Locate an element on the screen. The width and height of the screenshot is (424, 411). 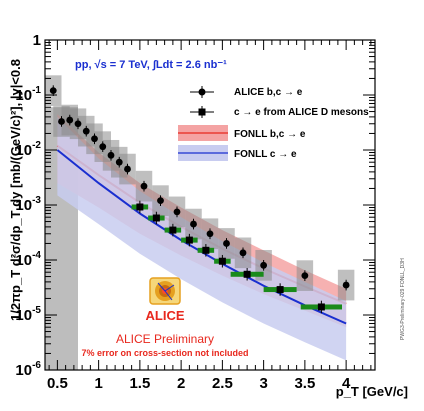
x-tick-label: 3 is located at coordinates (263, 383).